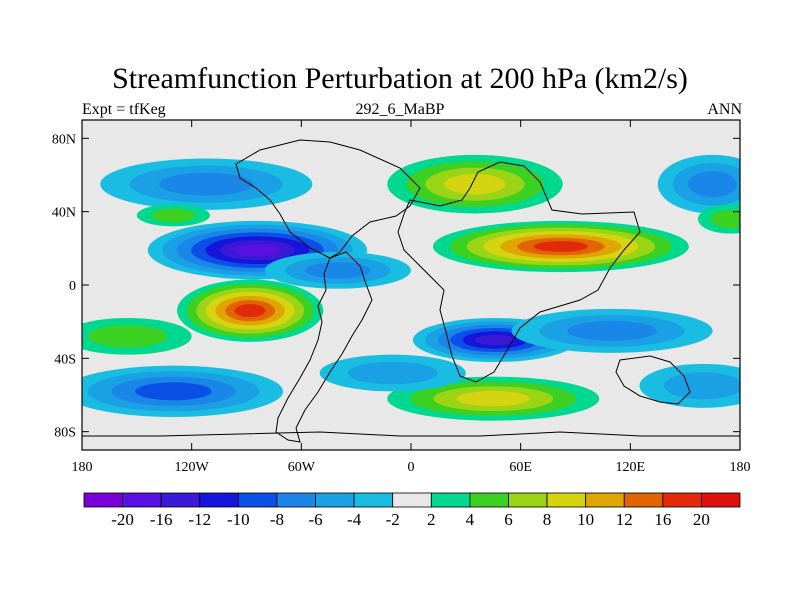 This screenshot has width=800, height=600. What do you see at coordinates (199, 519) in the screenshot?
I see `colorbar-label: -12` at bounding box center [199, 519].